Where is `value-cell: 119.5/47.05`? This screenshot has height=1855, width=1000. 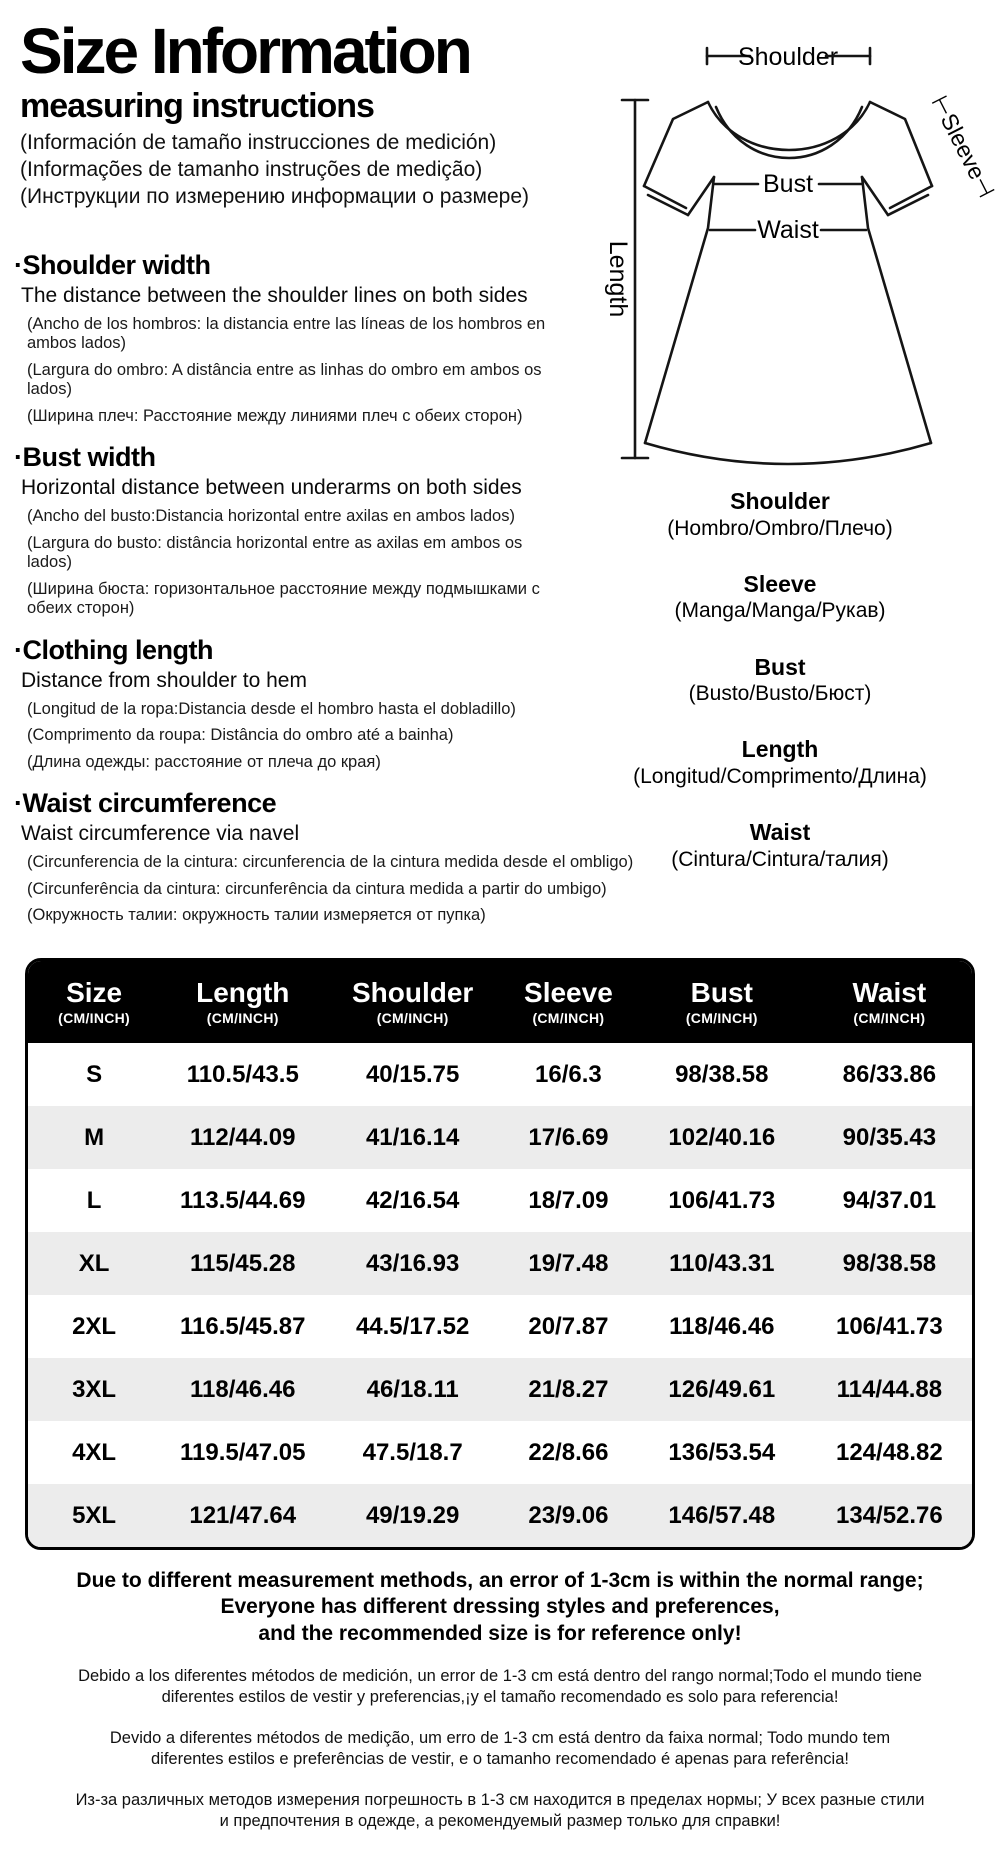 value-cell: 119.5/47.05 is located at coordinates (243, 1452).